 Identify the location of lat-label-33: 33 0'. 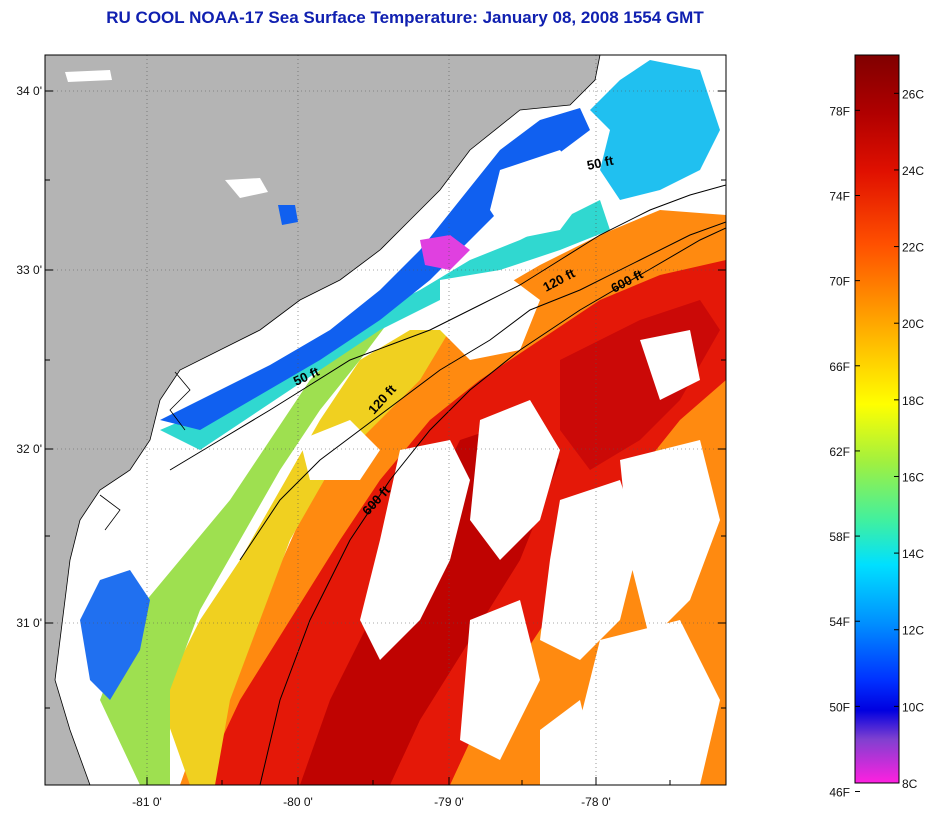
(29, 270).